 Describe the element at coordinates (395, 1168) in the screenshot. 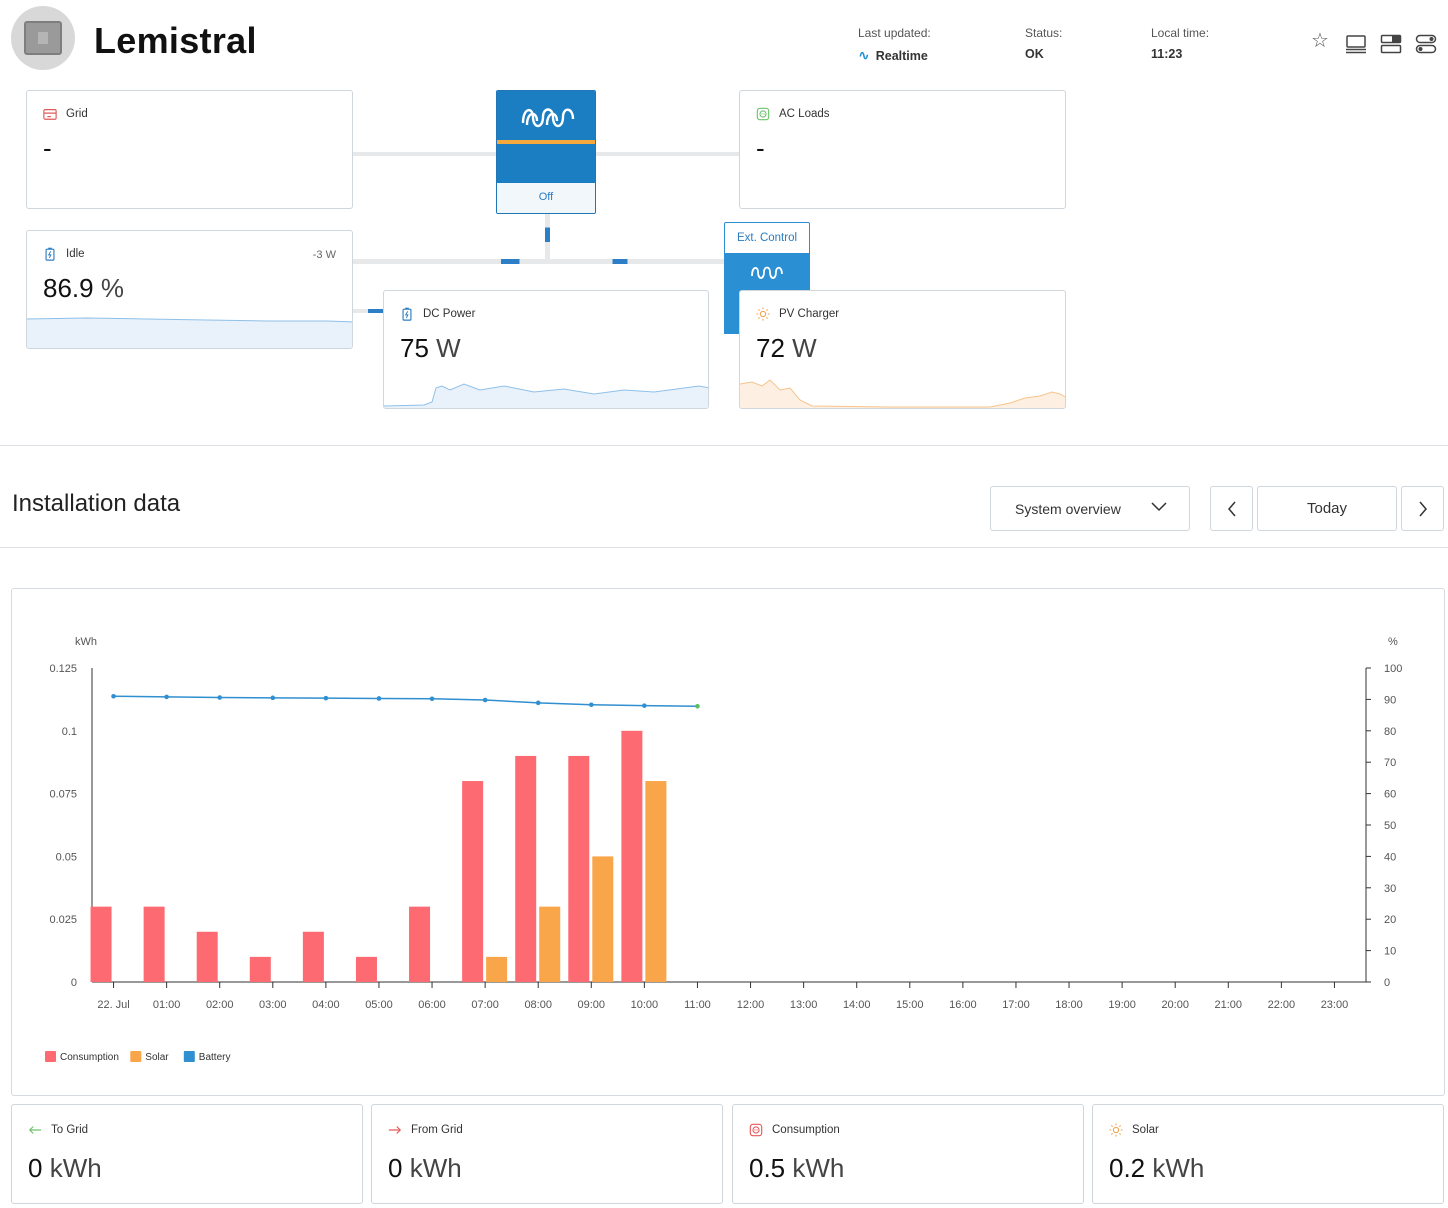

I see `from-grid-value: 0` at that location.